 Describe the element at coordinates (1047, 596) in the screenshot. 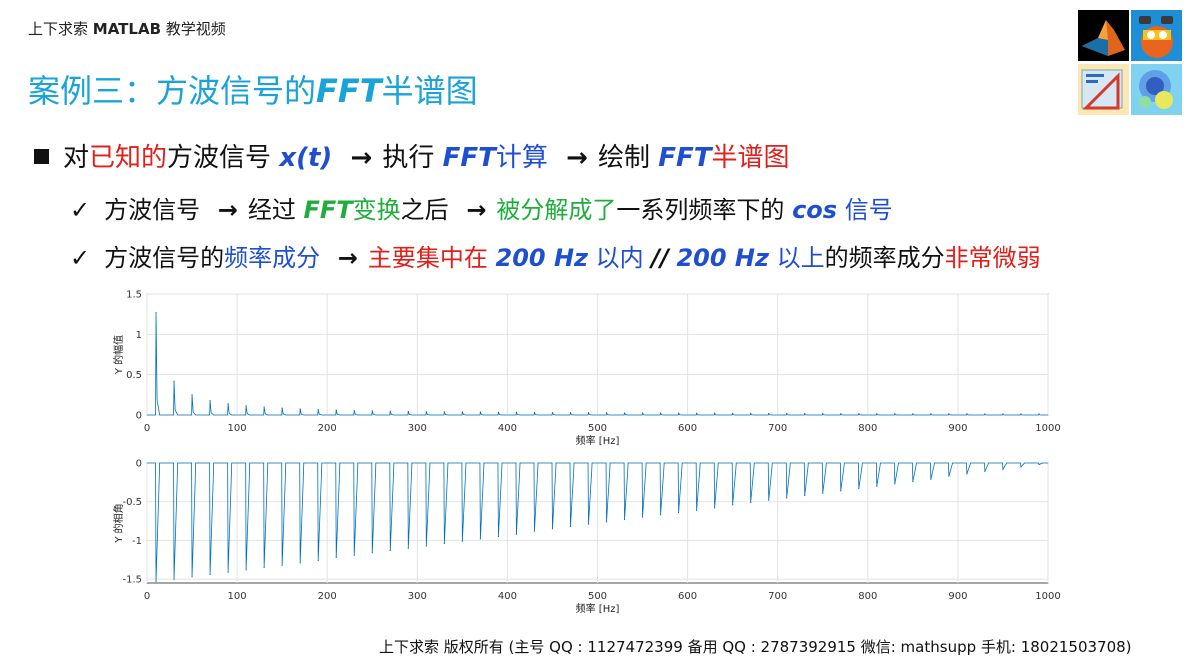

I see `x-tick-label: 1000` at that location.